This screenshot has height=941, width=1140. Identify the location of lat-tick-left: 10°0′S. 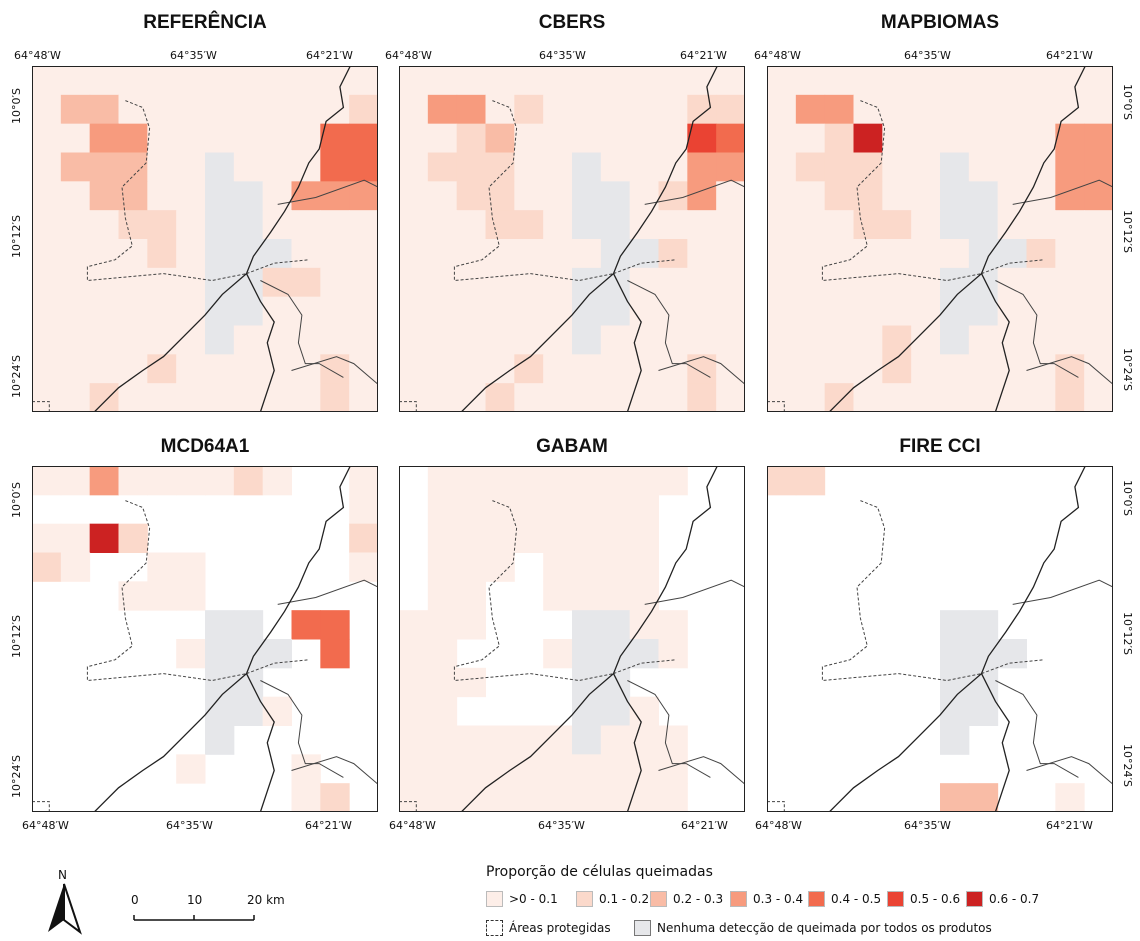
(16, 106).